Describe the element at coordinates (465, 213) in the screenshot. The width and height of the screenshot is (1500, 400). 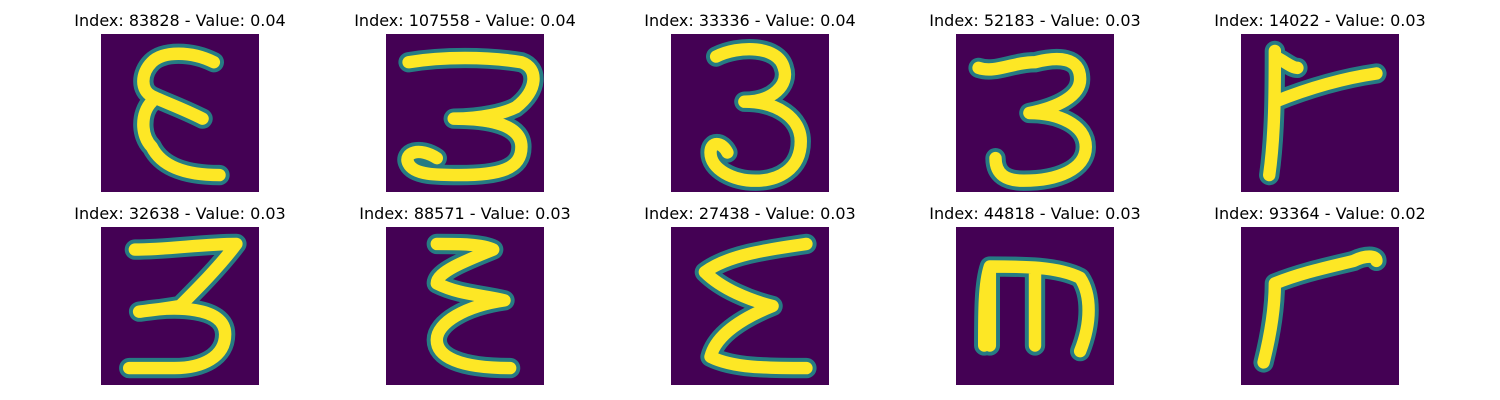
I see `panel-title: Index: 88571 - Value: 0.03` at that location.